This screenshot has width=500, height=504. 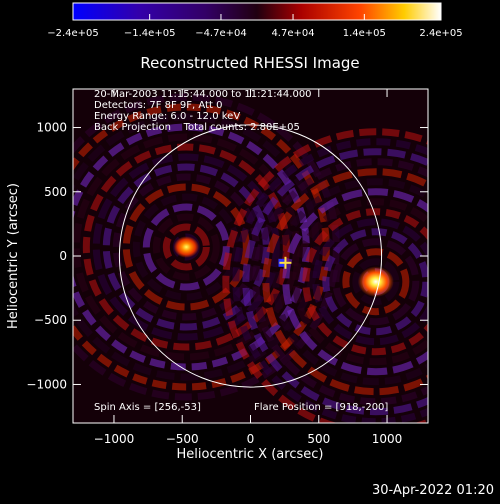 I want to click on flare-position-label: Flare Position = [918,-200], so click(x=321, y=407).